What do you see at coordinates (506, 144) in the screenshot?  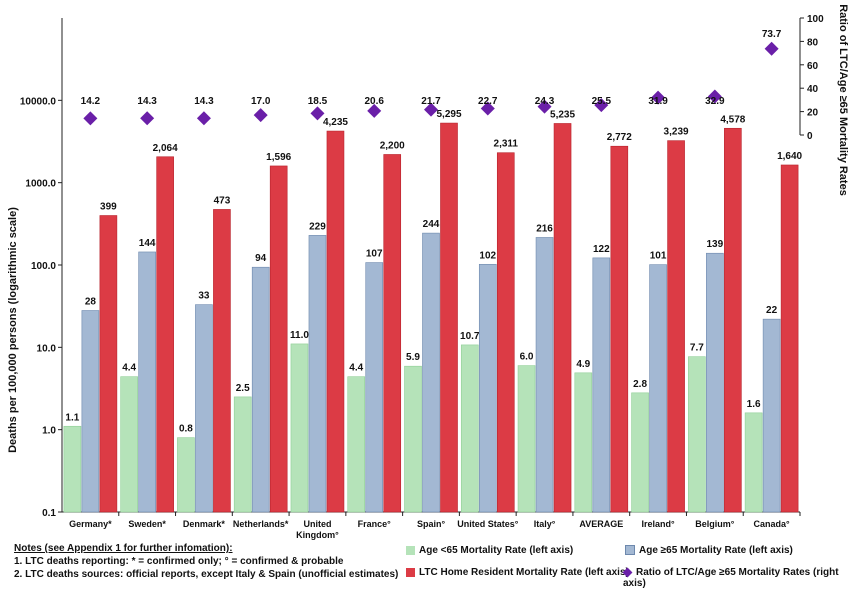 I see `data-label-ltc: 2,311` at bounding box center [506, 144].